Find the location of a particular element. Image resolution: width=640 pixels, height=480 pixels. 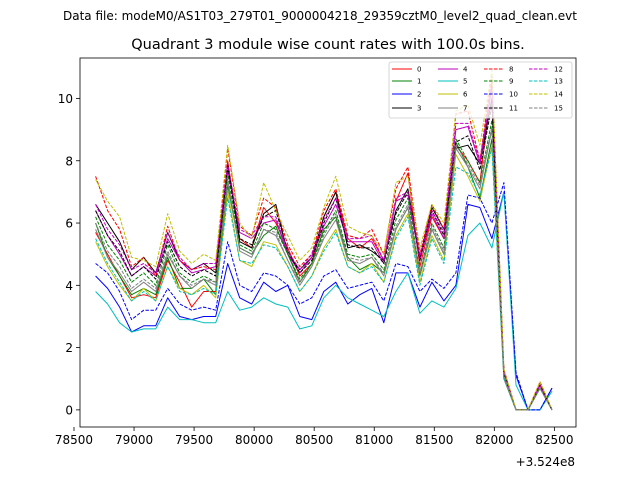

legend-label-7: 7 is located at coordinates (465, 109).